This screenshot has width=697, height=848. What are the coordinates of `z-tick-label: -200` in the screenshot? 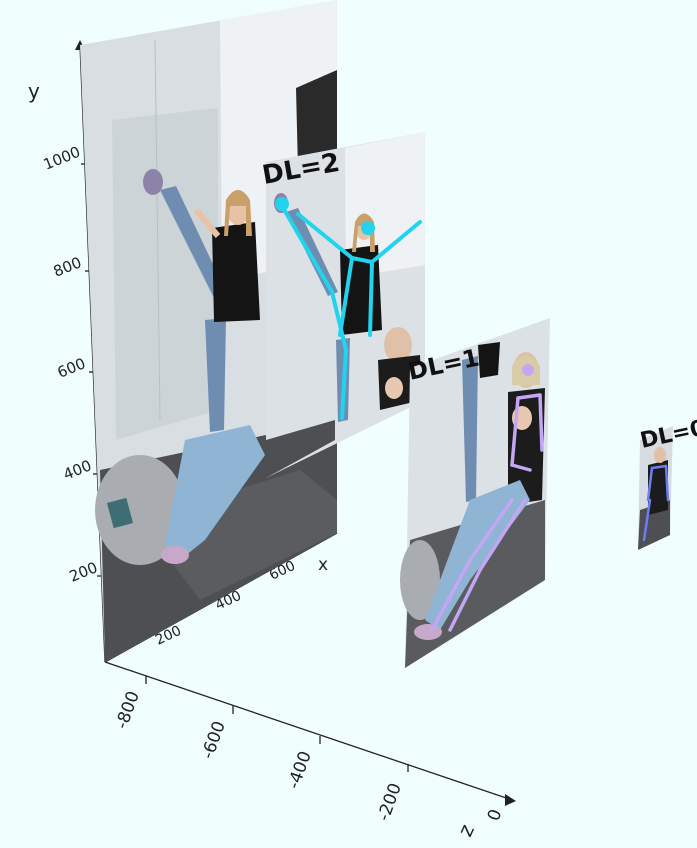 It's located at (390, 802).